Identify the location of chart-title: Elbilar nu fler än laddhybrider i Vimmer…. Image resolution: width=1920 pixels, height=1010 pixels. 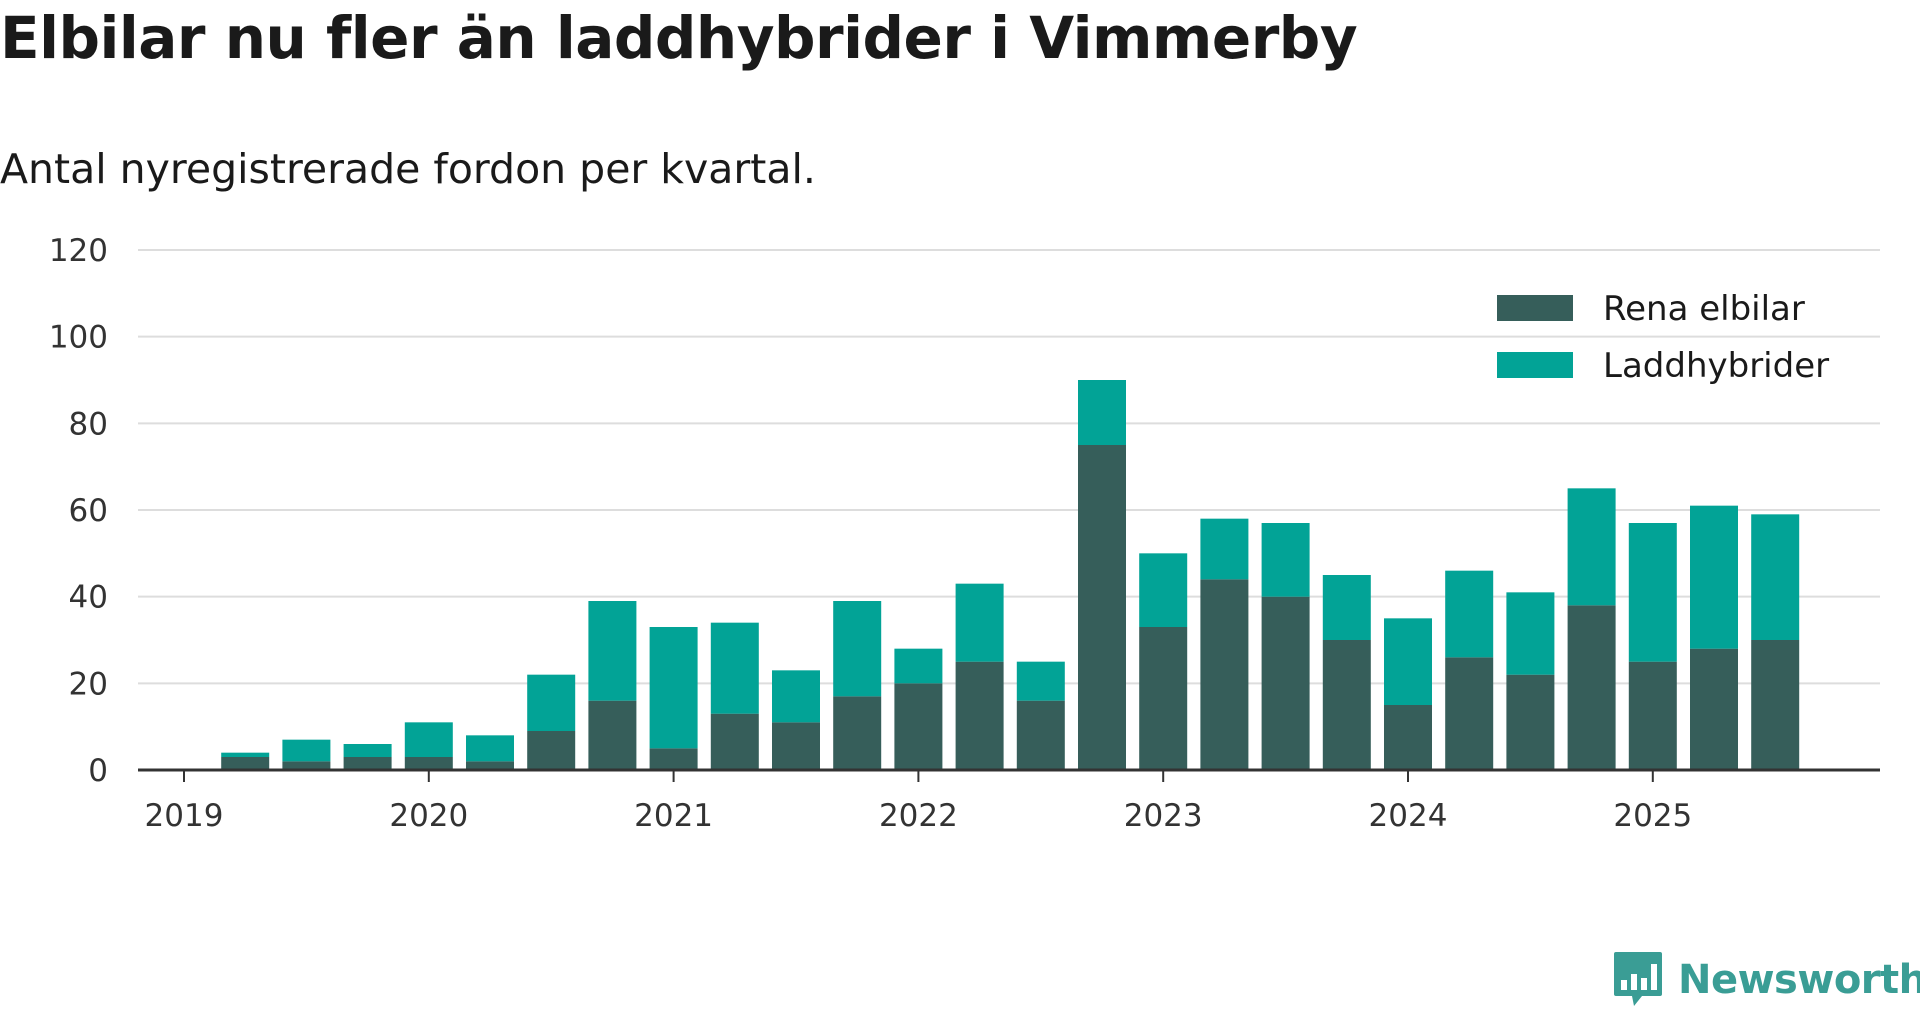
(679, 38).